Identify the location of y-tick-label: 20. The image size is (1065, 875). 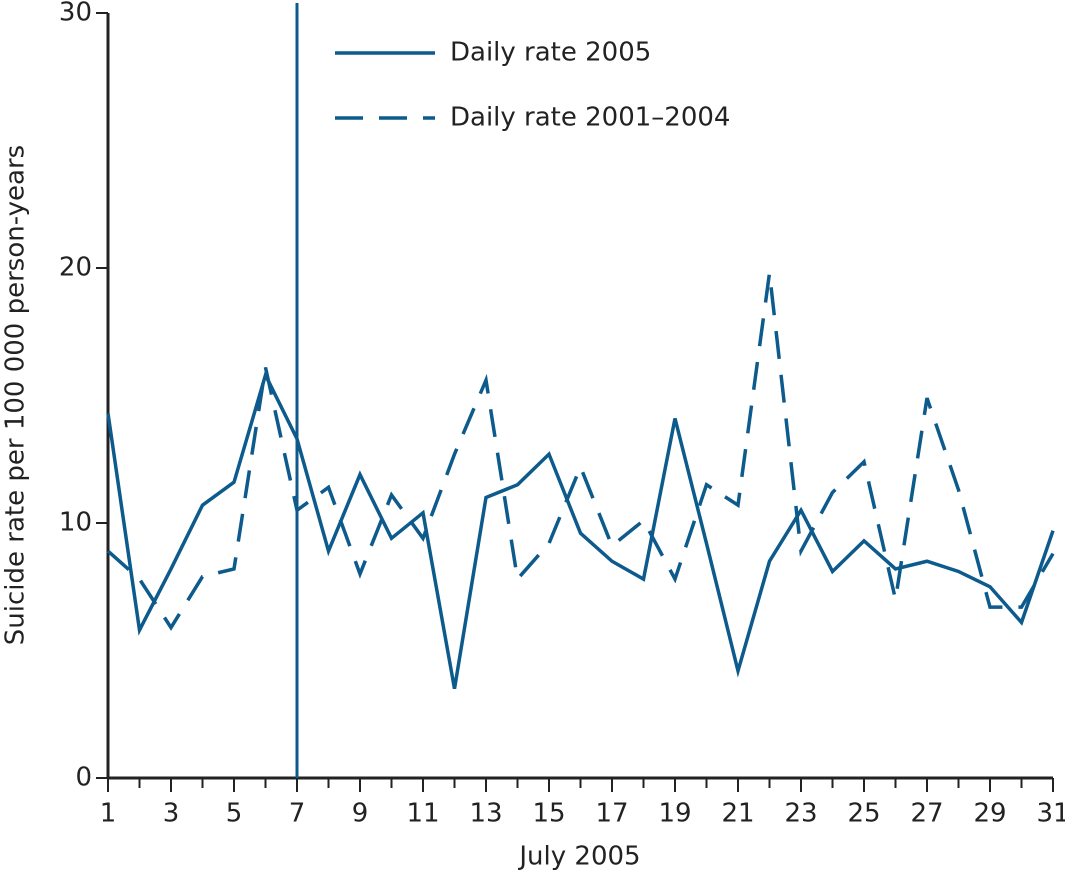
(75, 268).